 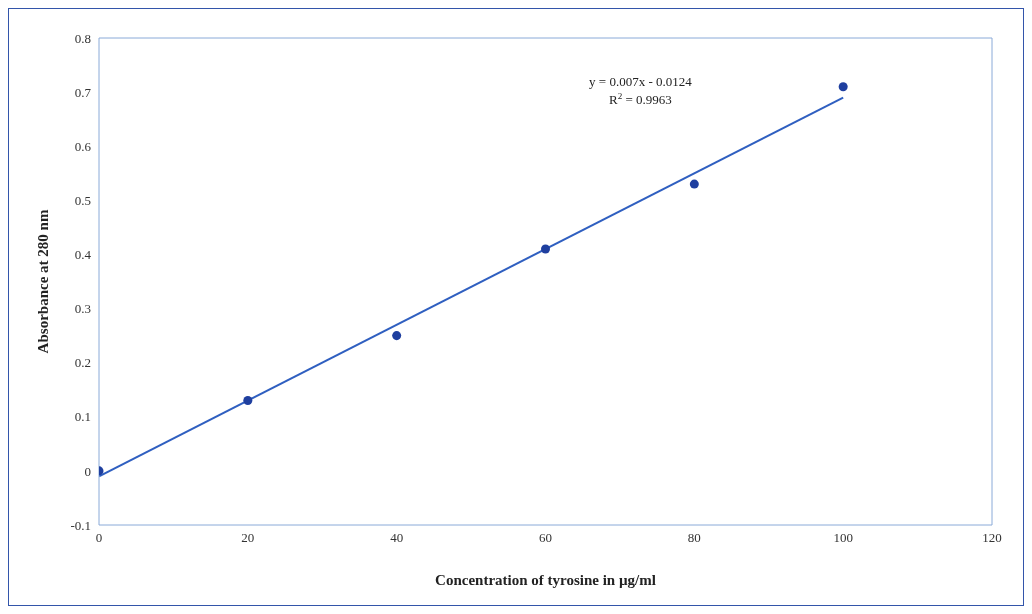 What do you see at coordinates (641, 81) in the screenshot?
I see `annotation: y = 0.007x - 0.0124` at bounding box center [641, 81].